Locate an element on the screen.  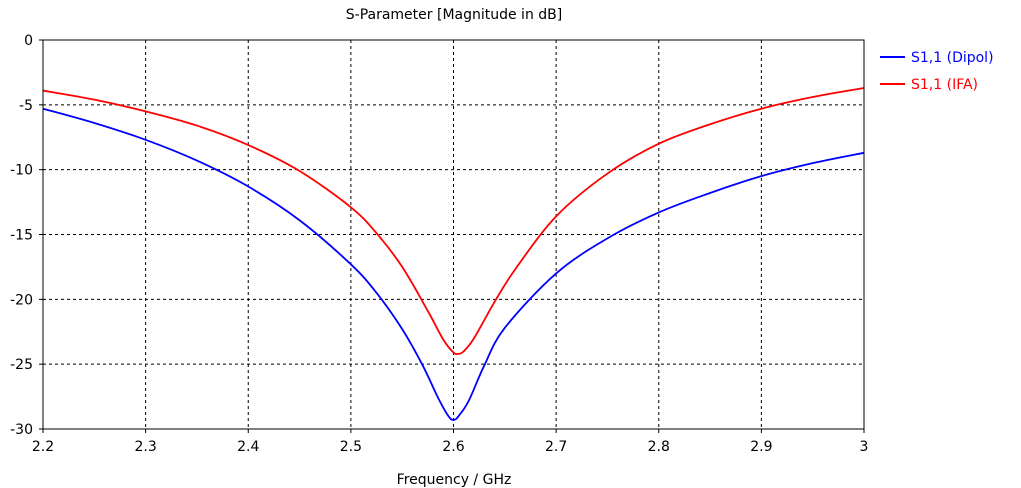
y-tick-label: -15 is located at coordinates (21, 236).